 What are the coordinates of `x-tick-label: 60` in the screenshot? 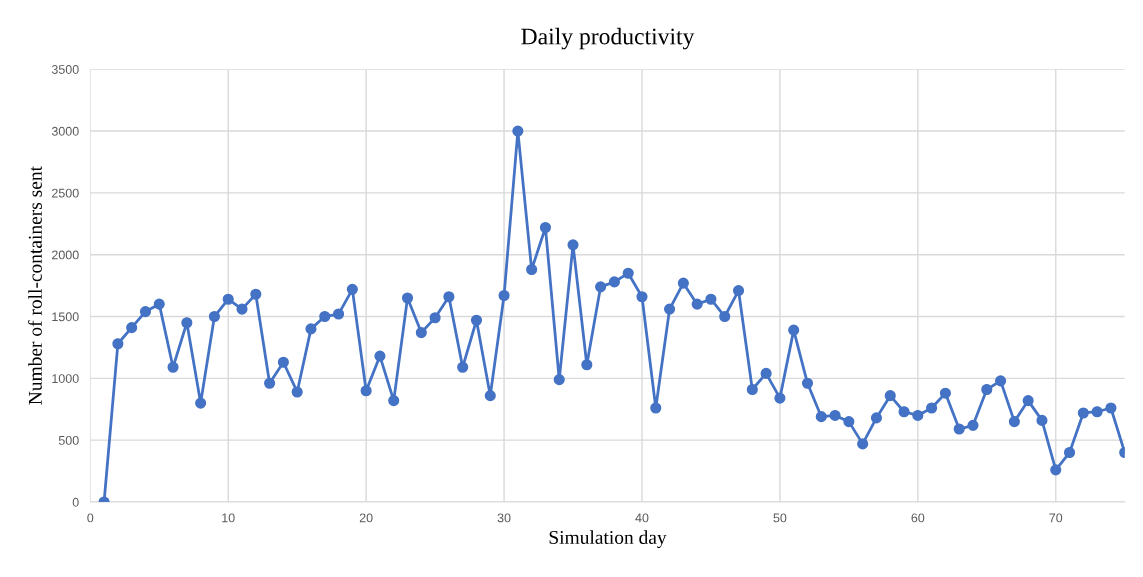 It's located at (918, 518).